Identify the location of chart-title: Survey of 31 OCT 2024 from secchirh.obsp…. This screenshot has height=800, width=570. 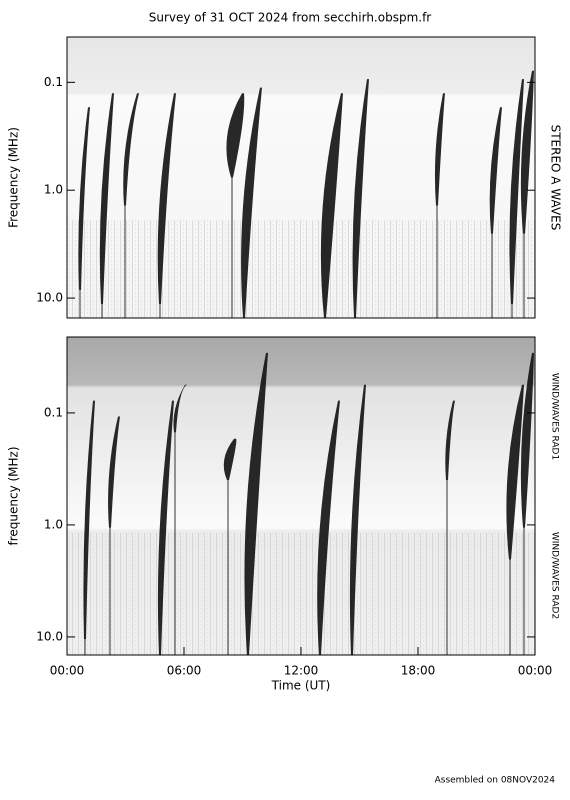
(290, 18).